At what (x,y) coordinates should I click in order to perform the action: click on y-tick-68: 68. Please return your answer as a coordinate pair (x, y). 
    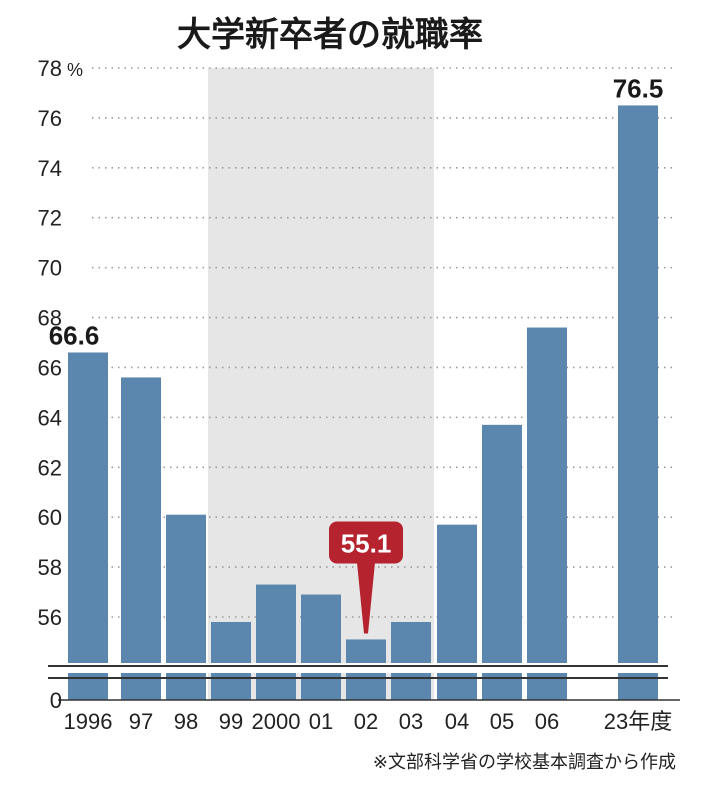
    Looking at the image, I should click on (50, 318).